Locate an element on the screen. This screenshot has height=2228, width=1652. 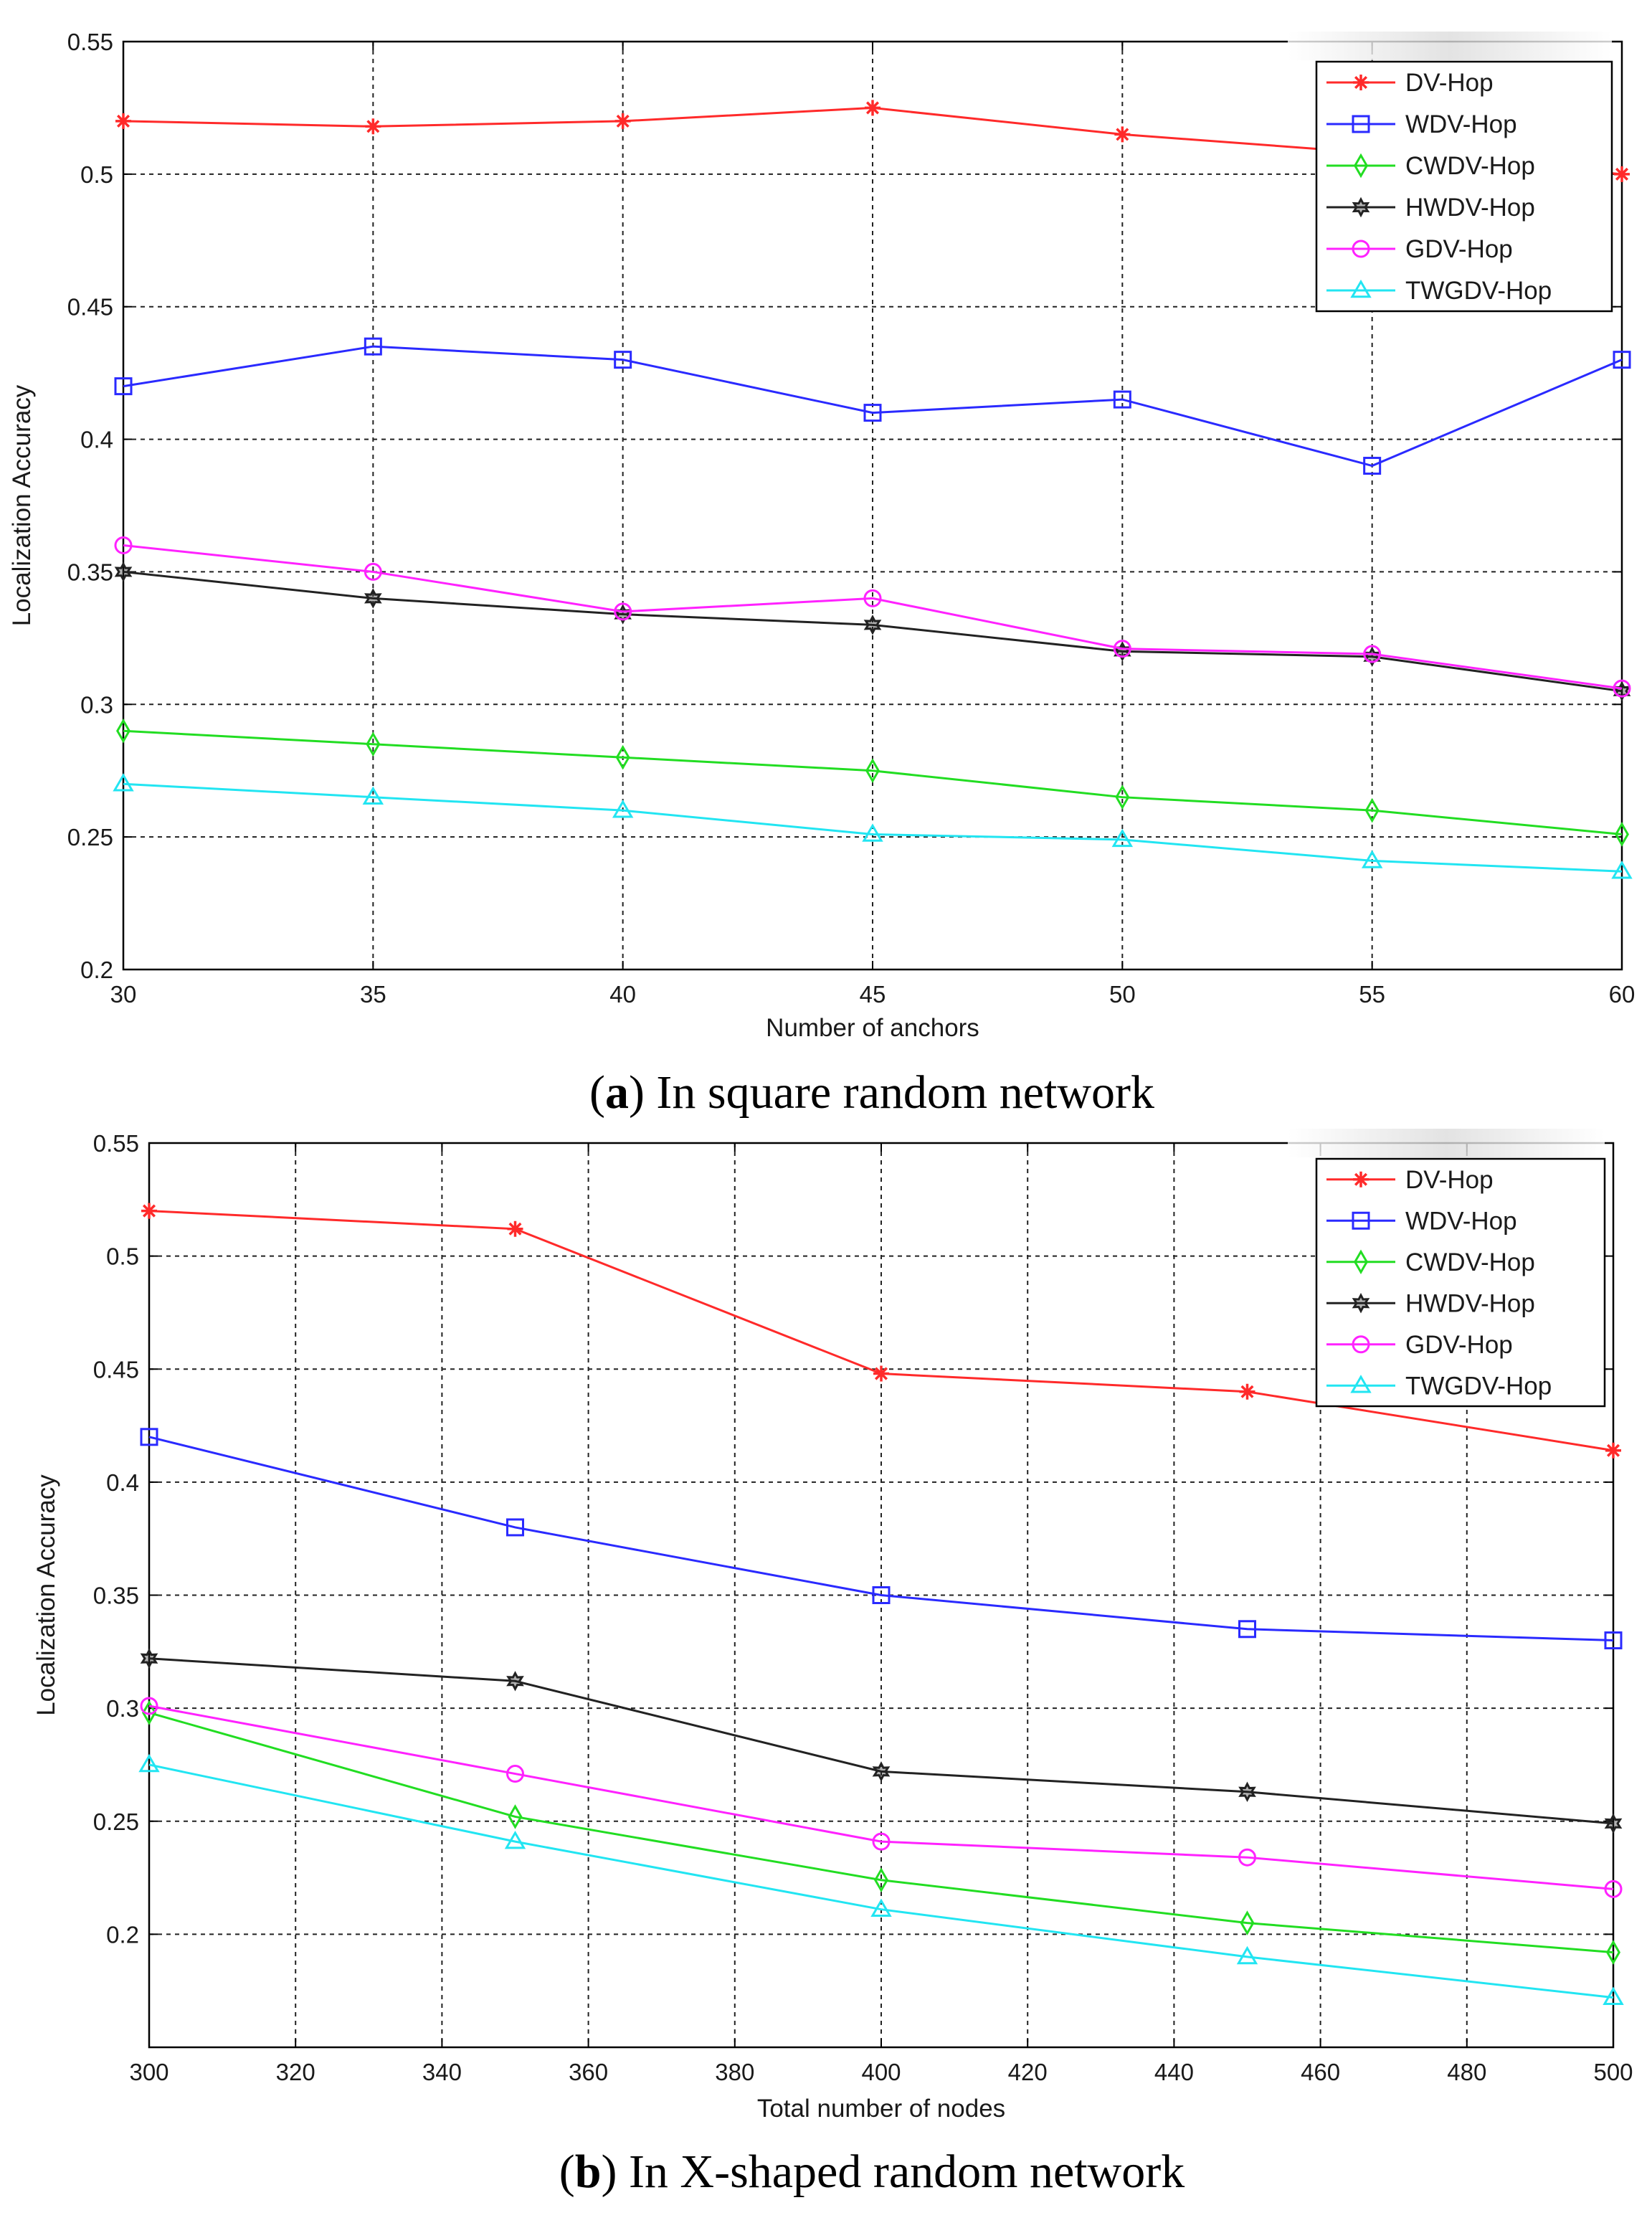
chart-b-series-line-hwdv-hop is located at coordinates (881, 1741).